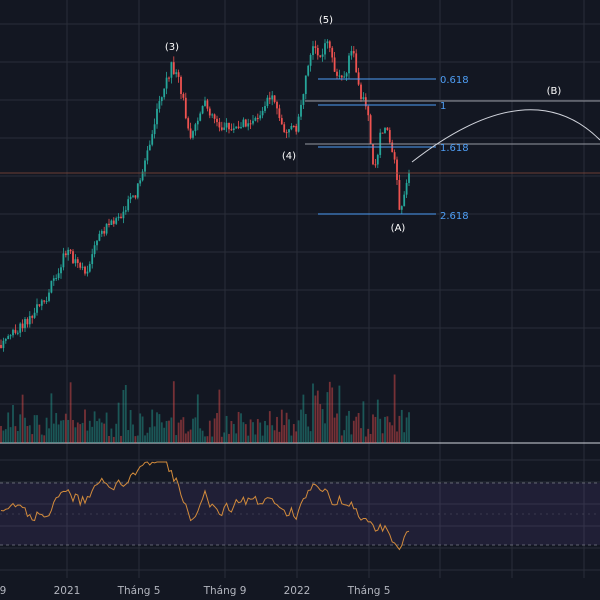 The image size is (600, 600). What do you see at coordinates (205, 408) in the screenshot?
I see `volume-bars` at bounding box center [205, 408].